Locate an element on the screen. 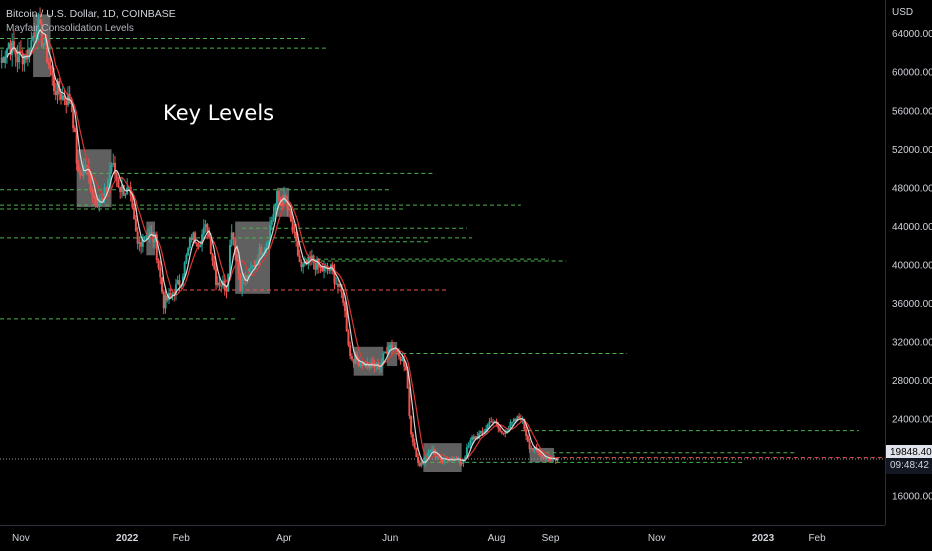 The height and width of the screenshot is (551, 932). time-axis is located at coordinates (442, 538).